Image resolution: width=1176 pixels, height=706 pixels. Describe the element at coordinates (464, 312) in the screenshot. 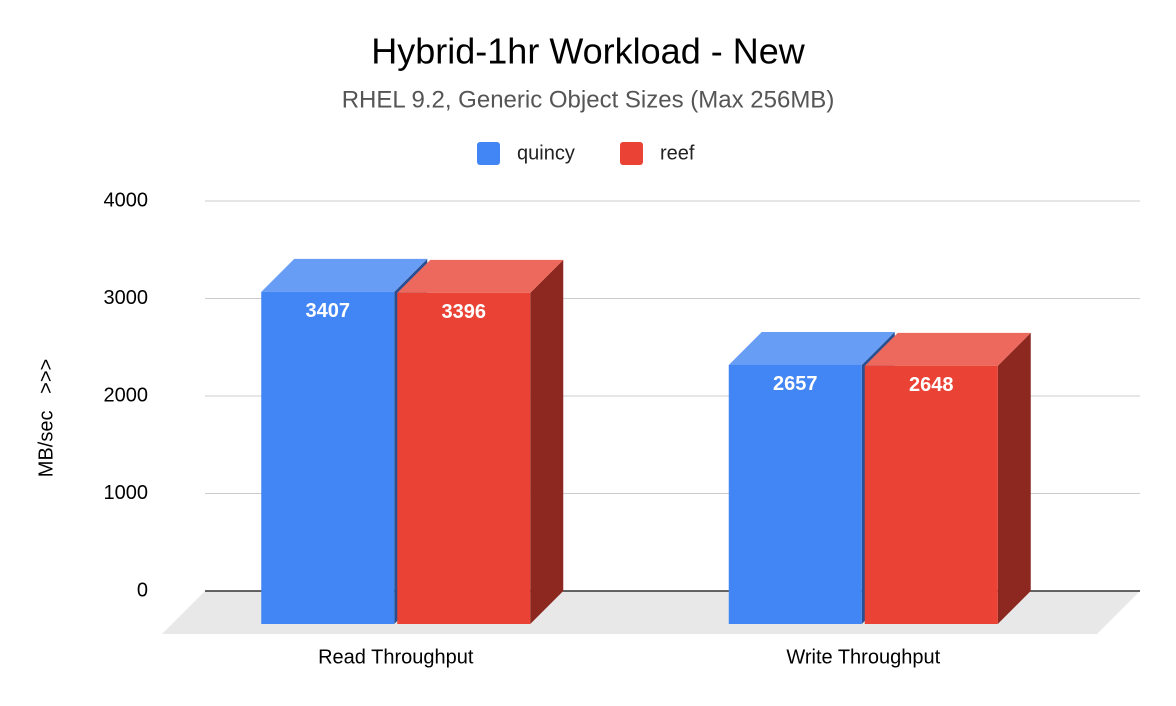

I see `data-label: 3396` at that location.